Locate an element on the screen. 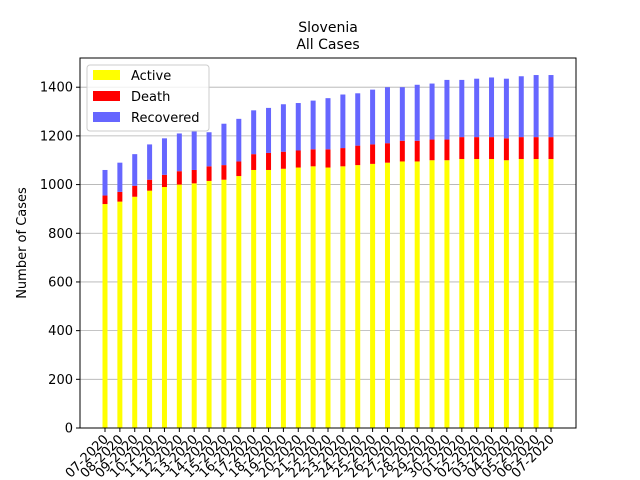 The image size is (640, 480). legend-label-active: Active is located at coordinates (151, 76).